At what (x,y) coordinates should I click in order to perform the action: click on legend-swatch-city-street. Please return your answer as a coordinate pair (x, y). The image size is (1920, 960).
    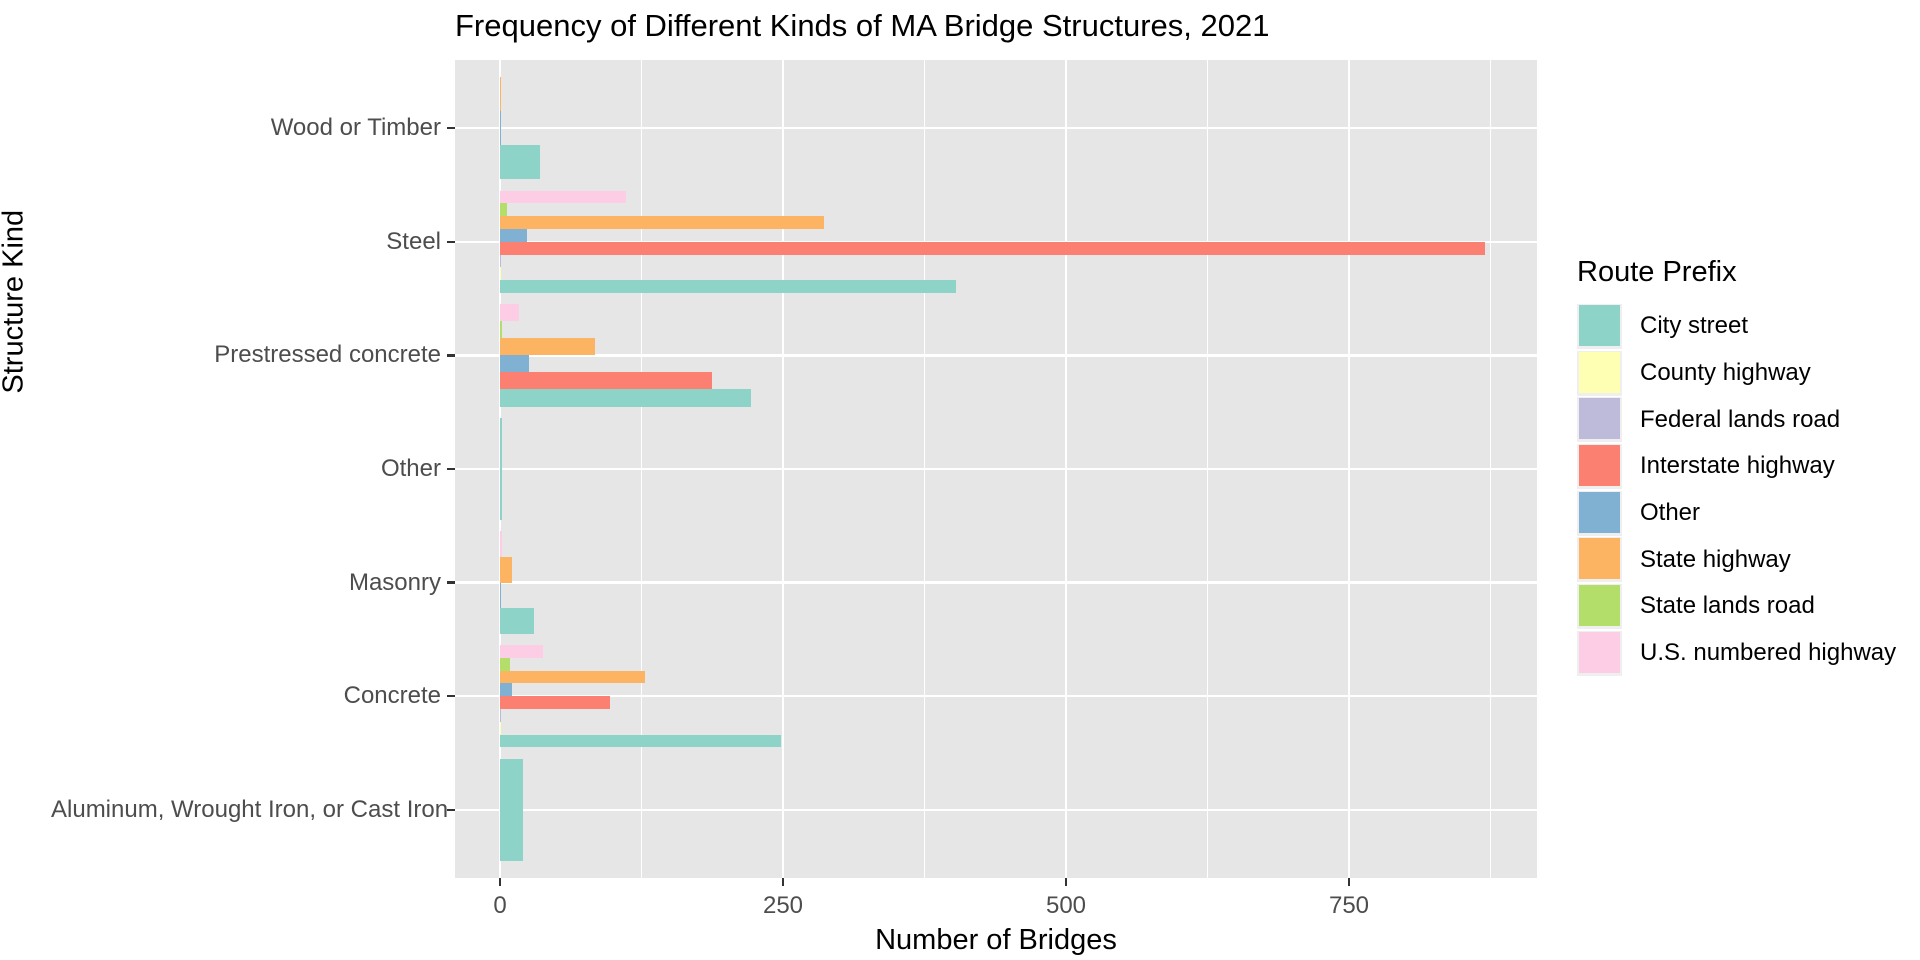
    Looking at the image, I should click on (1599, 325).